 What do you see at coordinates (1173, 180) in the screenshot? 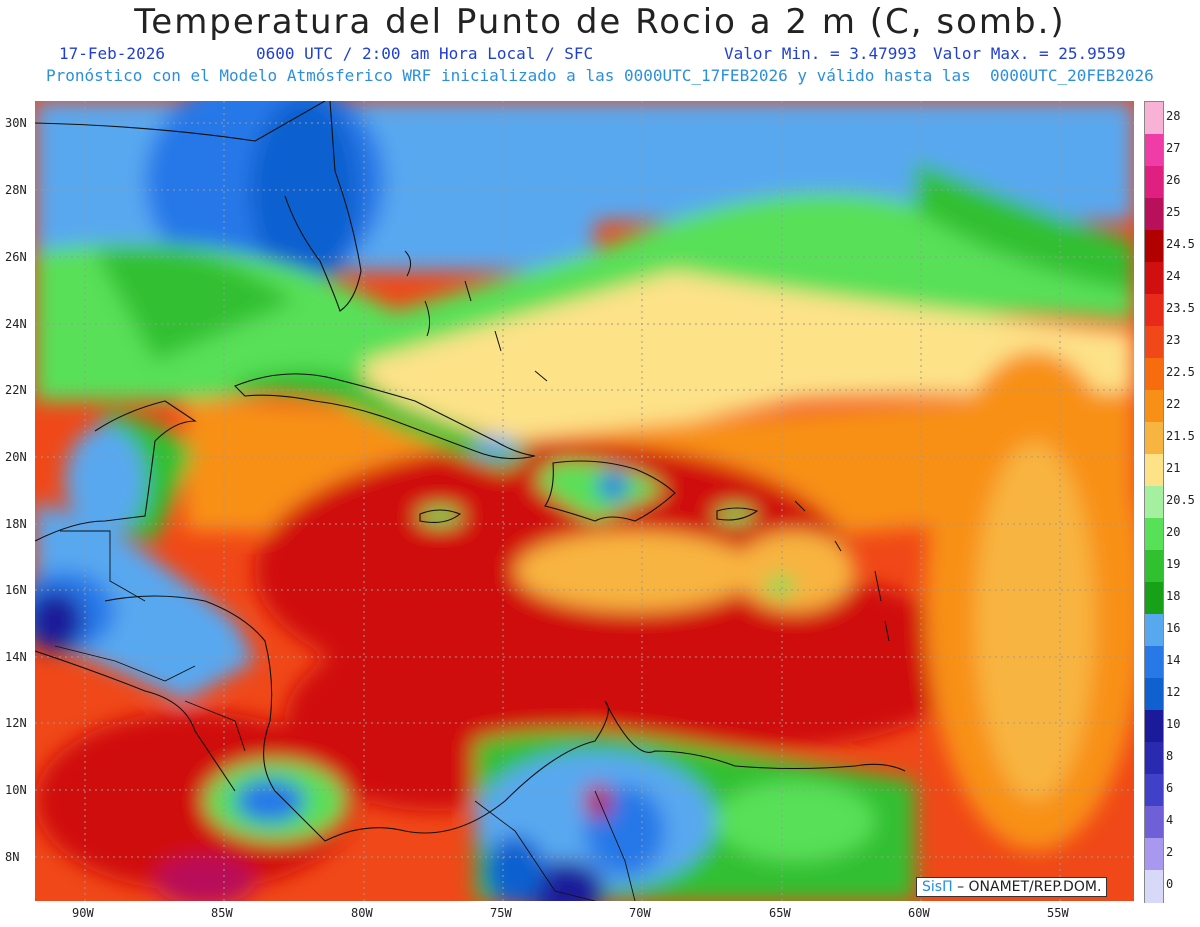
I see `legend-label: 26` at bounding box center [1173, 180].